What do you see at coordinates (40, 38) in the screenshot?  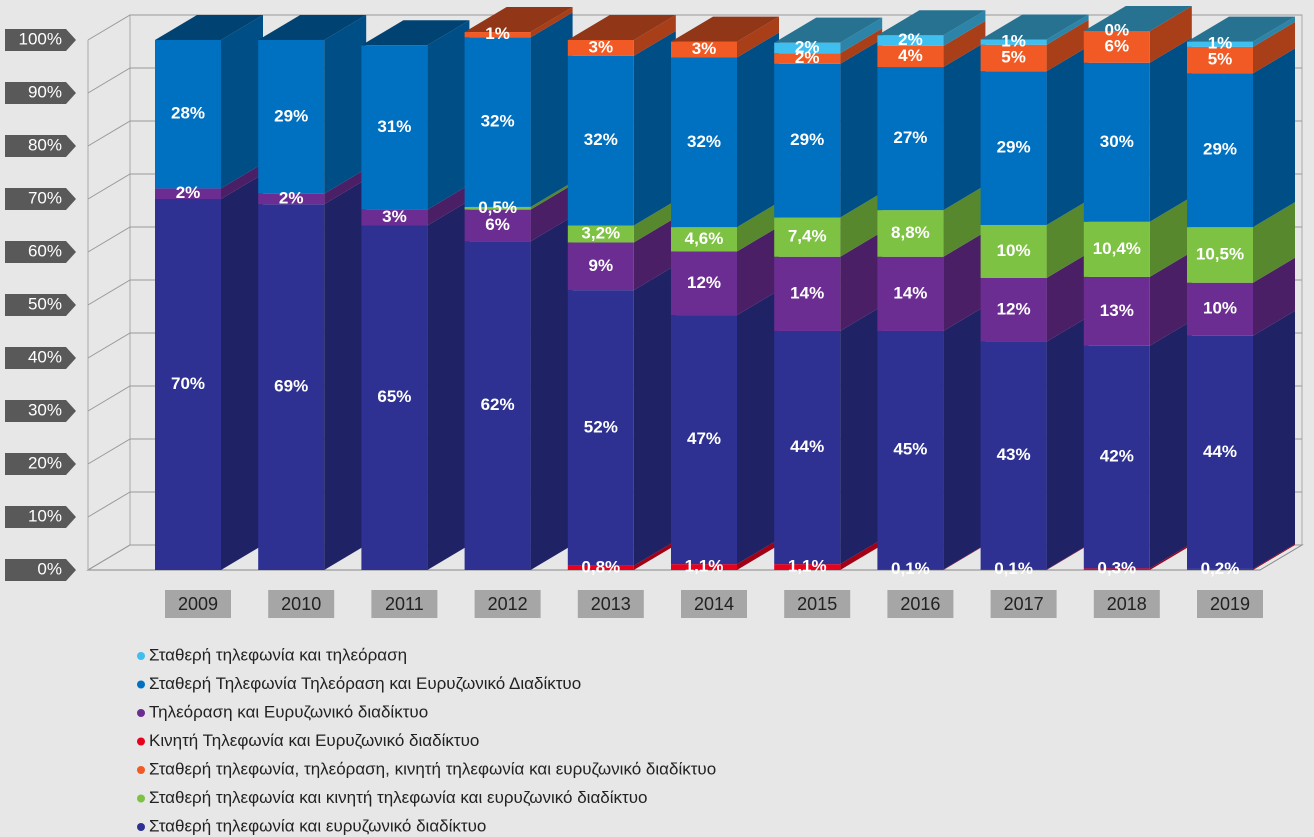 I see `y-tick-label: 100%` at bounding box center [40, 38].